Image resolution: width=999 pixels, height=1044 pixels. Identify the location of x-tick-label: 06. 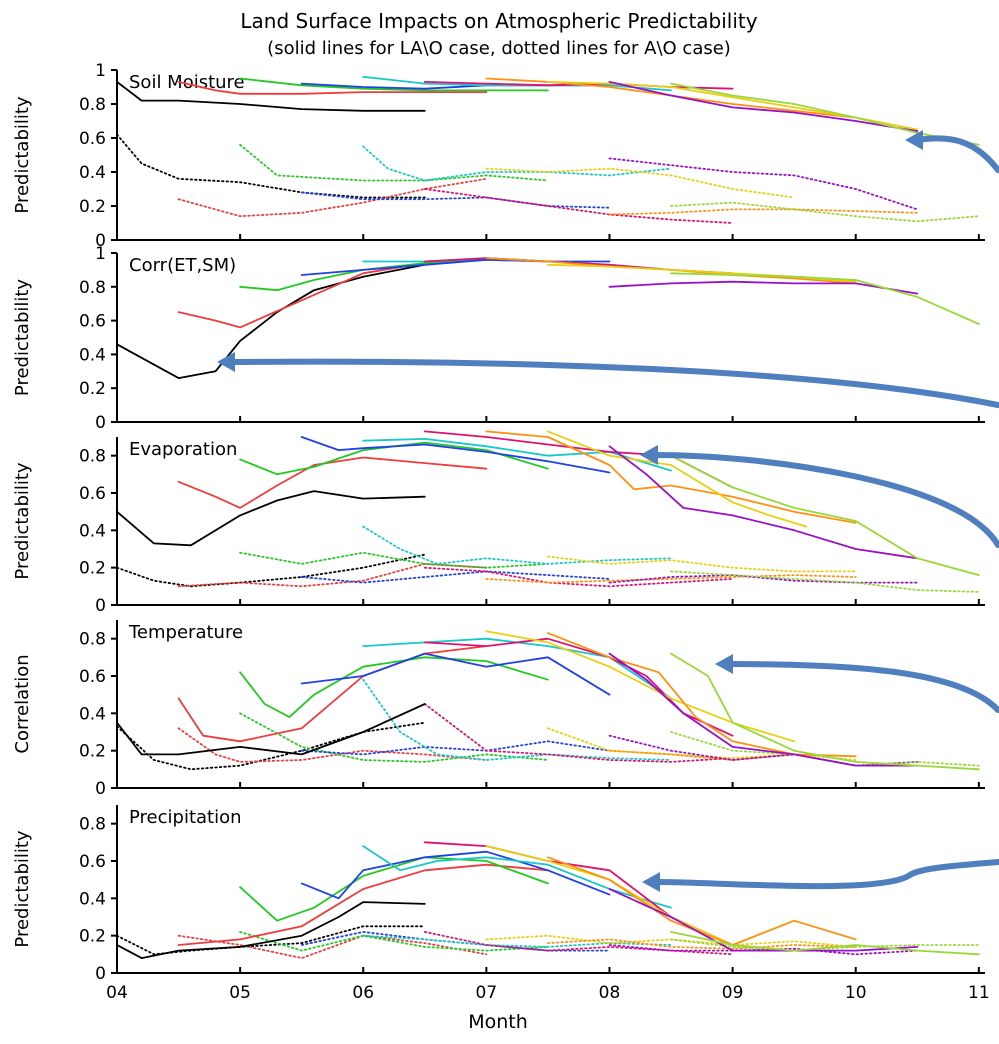
(363, 993).